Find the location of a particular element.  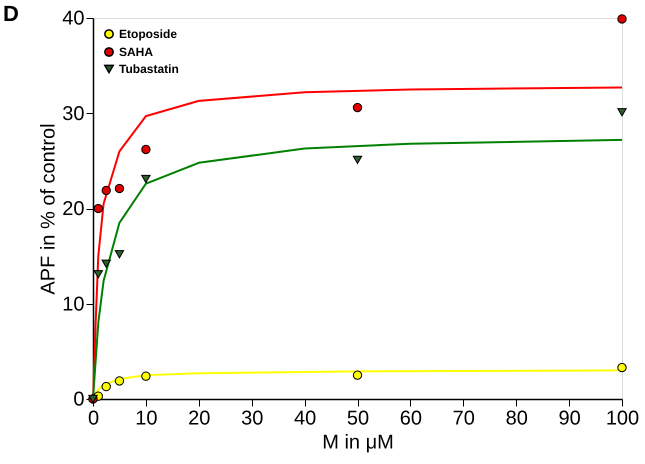

x-tick-label: 20 is located at coordinates (199, 419).